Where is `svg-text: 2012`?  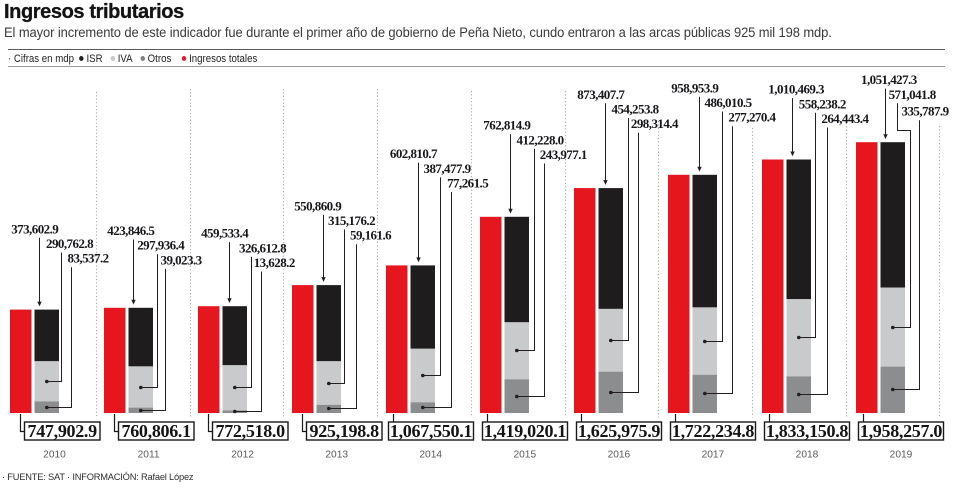
svg-text: 2012 is located at coordinates (242, 454).